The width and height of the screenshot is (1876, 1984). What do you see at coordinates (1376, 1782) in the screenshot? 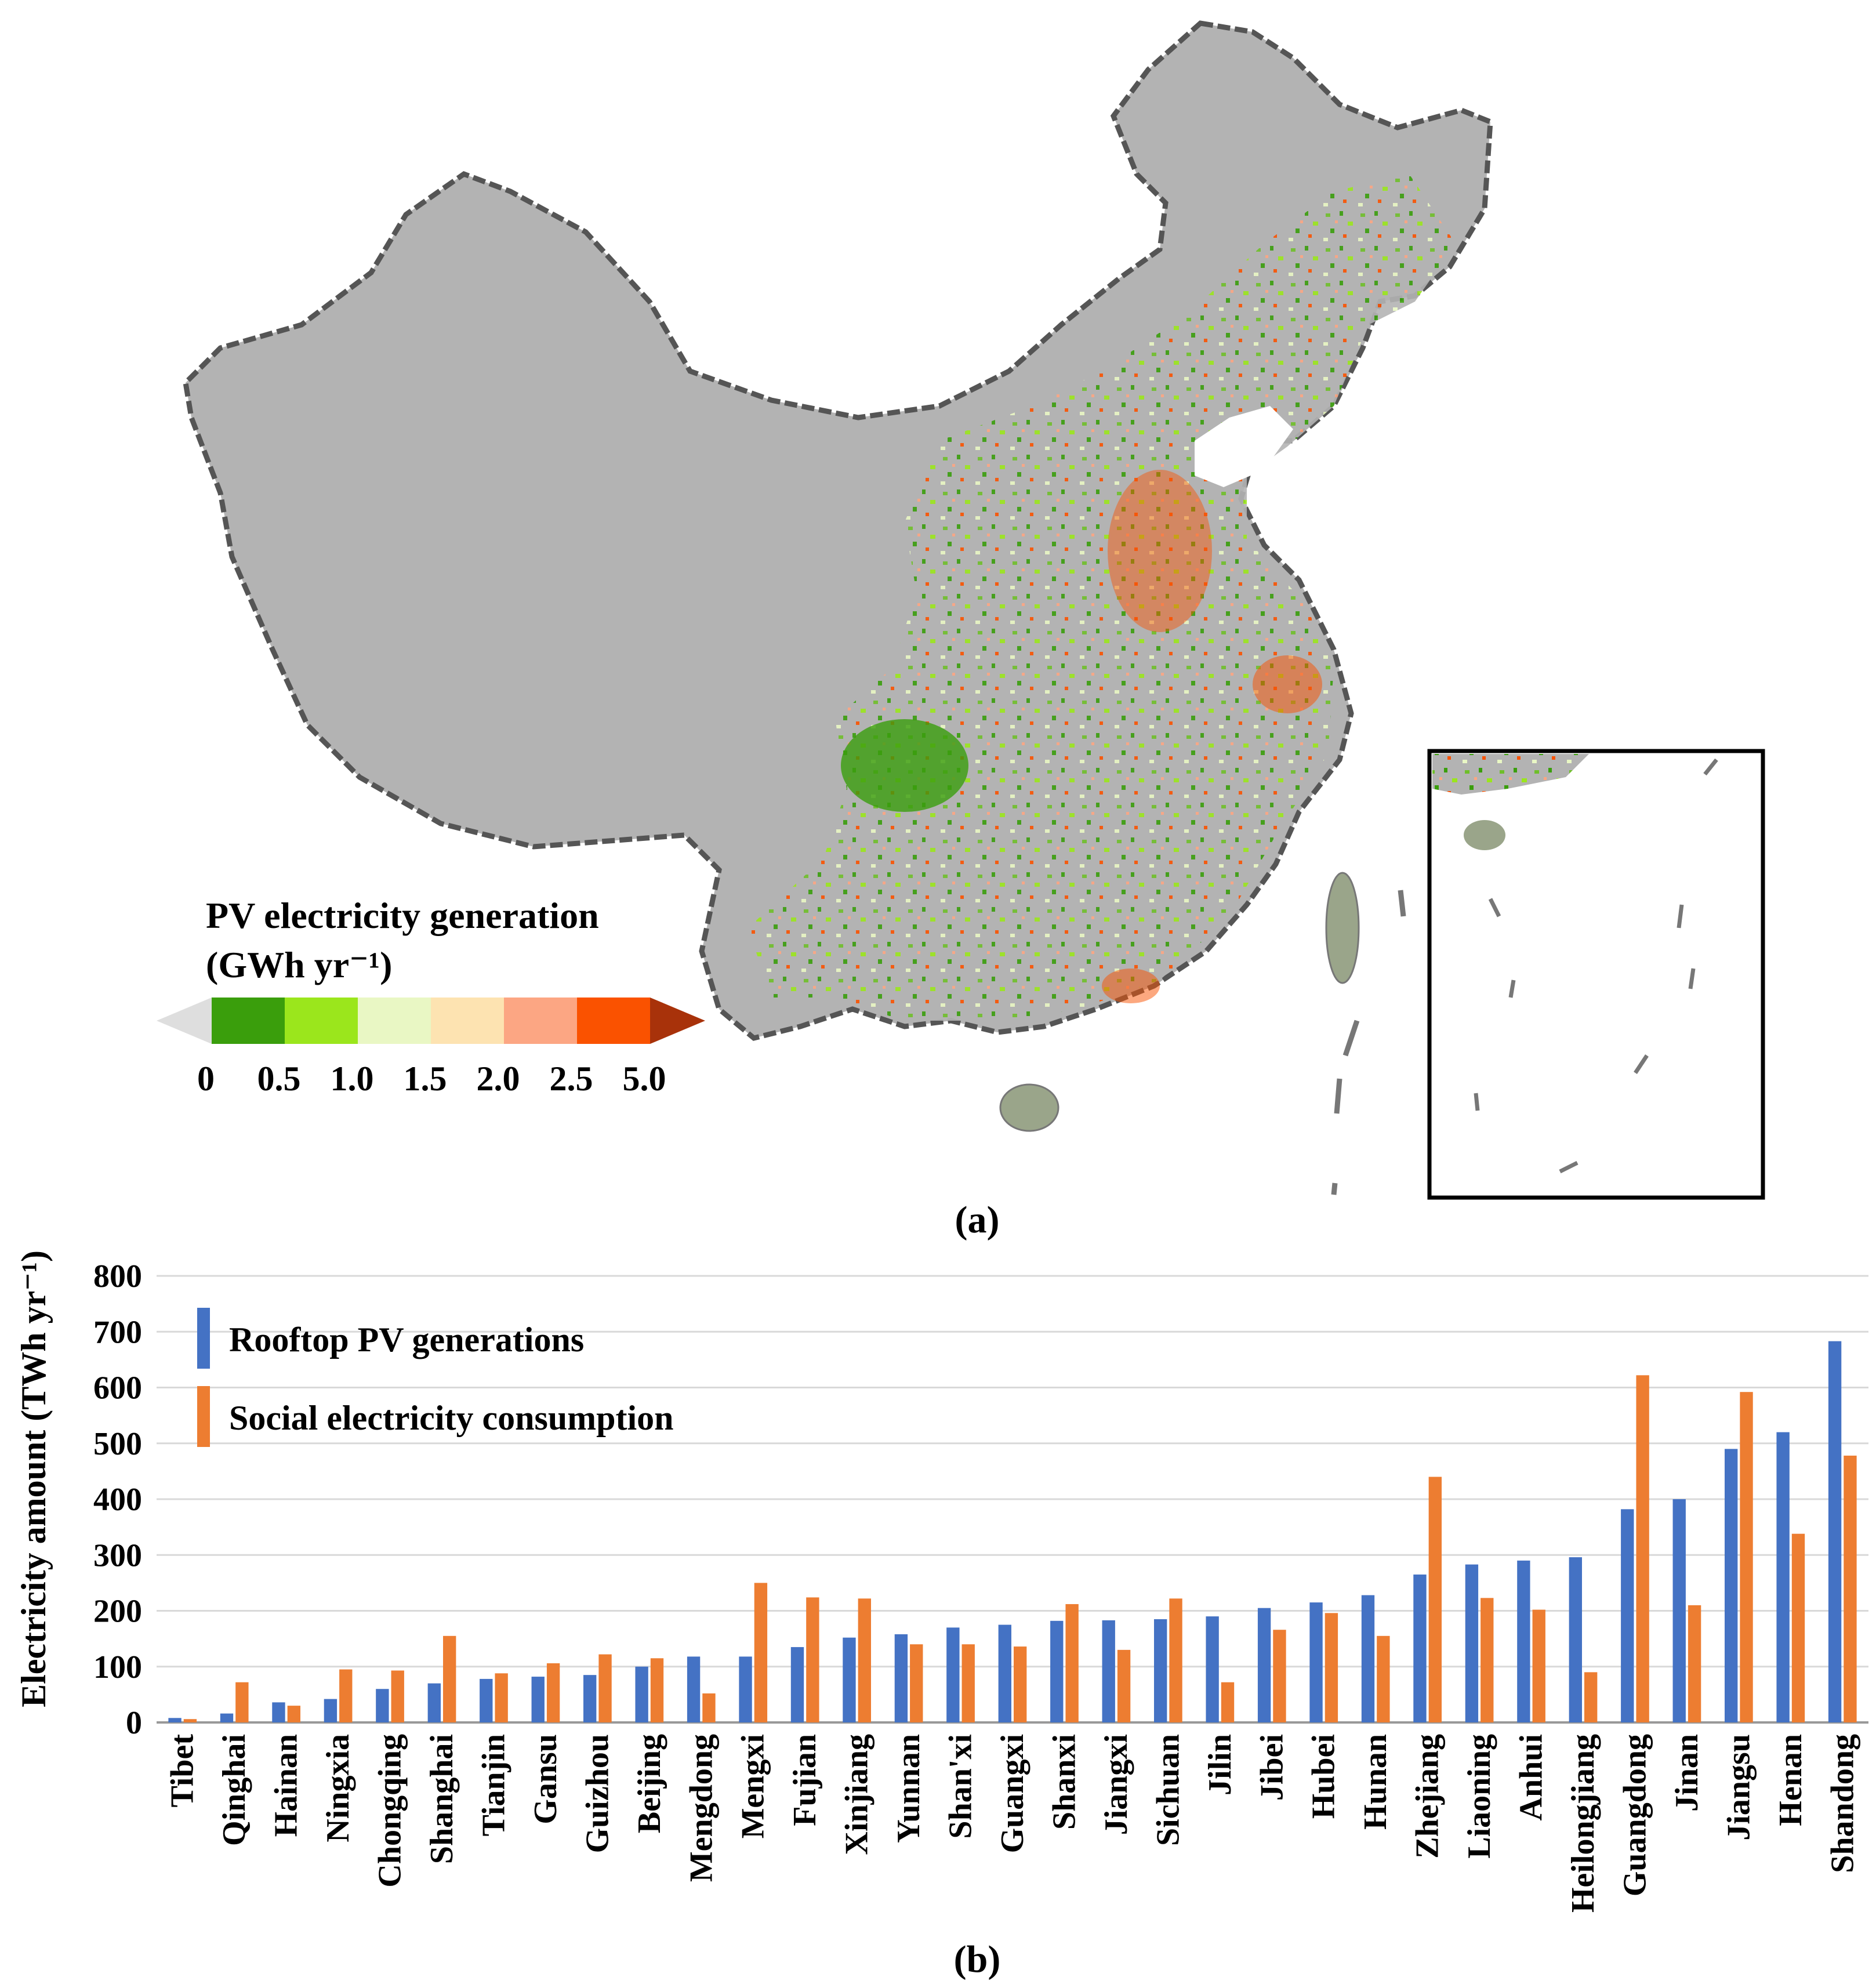
I see `category-label: Hunan` at bounding box center [1376, 1782].